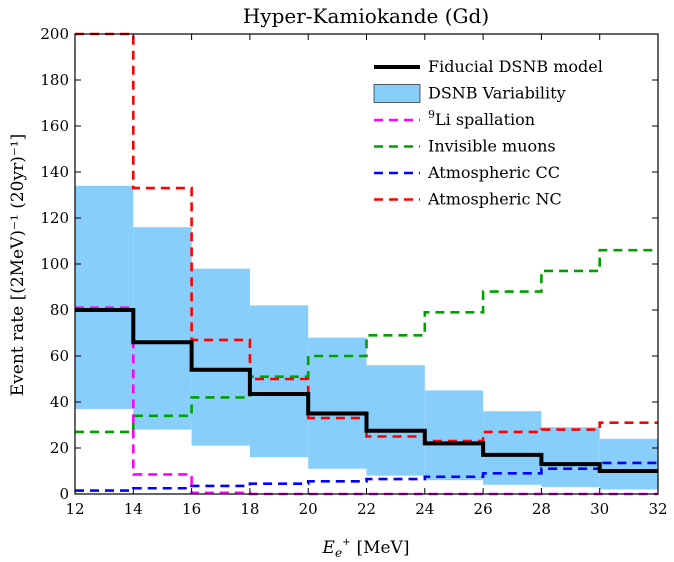 The height and width of the screenshot is (562, 674). I want to click on x-tick-label: 24, so click(424, 509).